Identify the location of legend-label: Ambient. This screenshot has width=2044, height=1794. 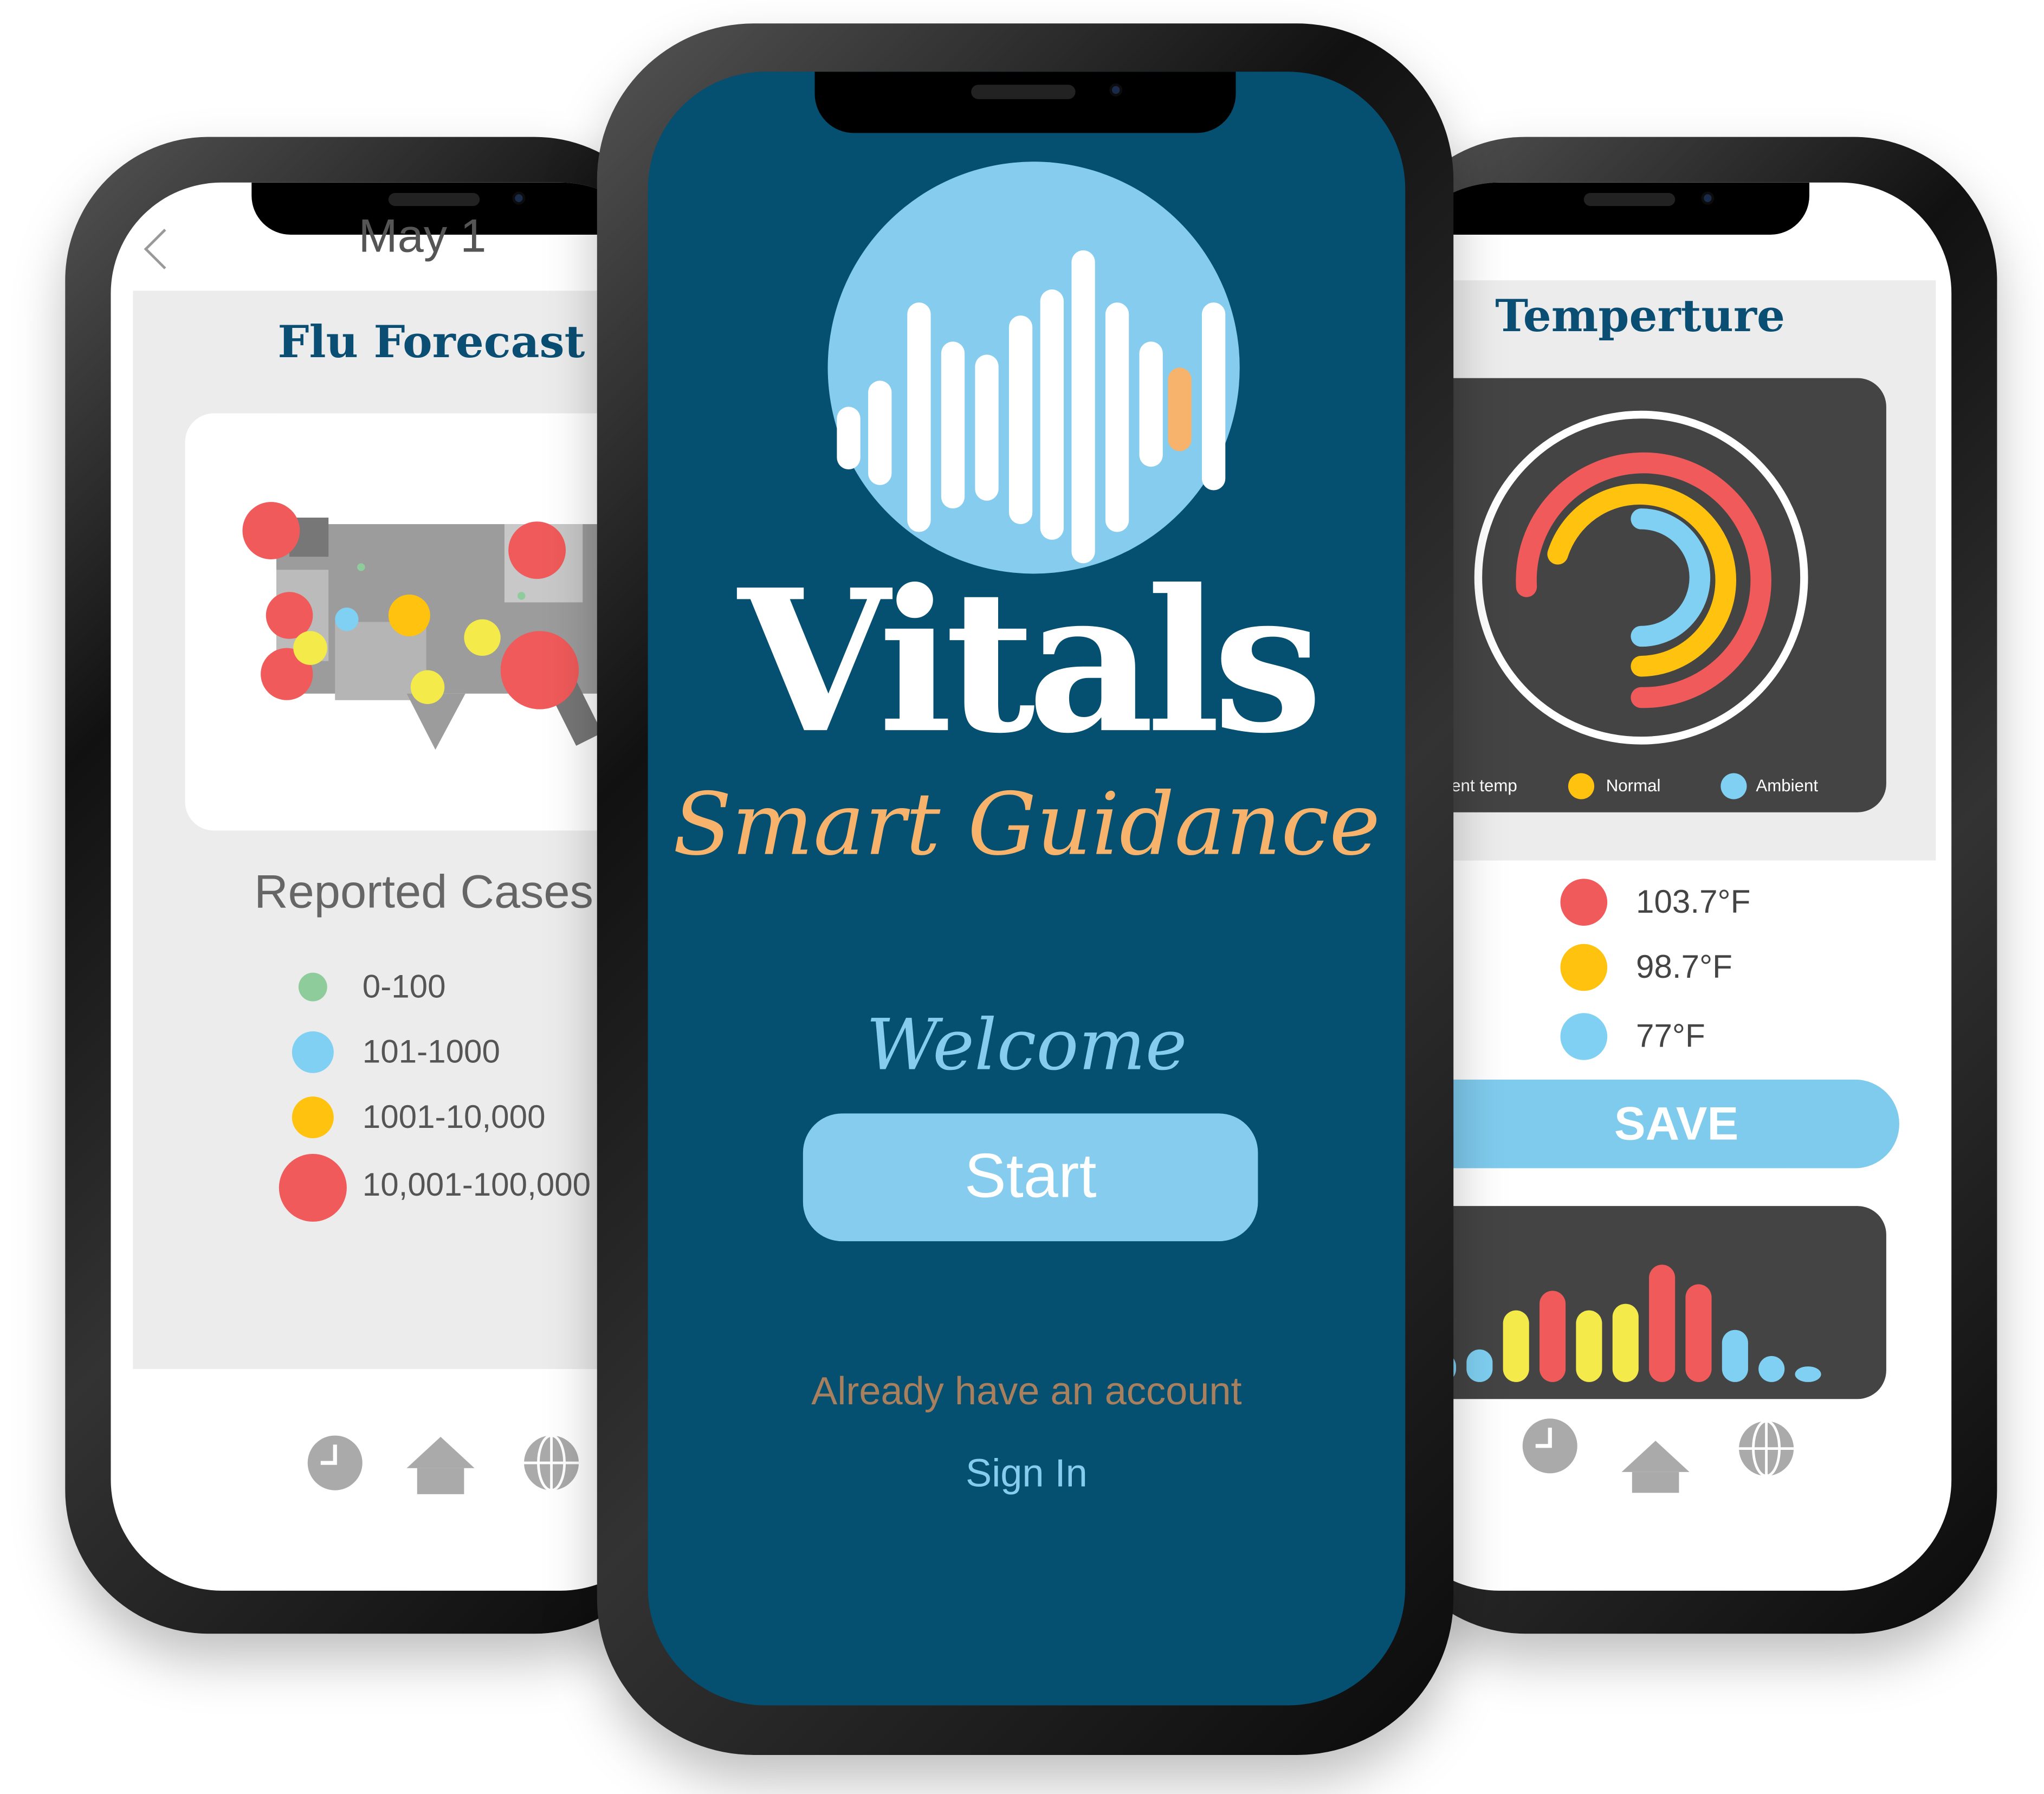
(1787, 786).